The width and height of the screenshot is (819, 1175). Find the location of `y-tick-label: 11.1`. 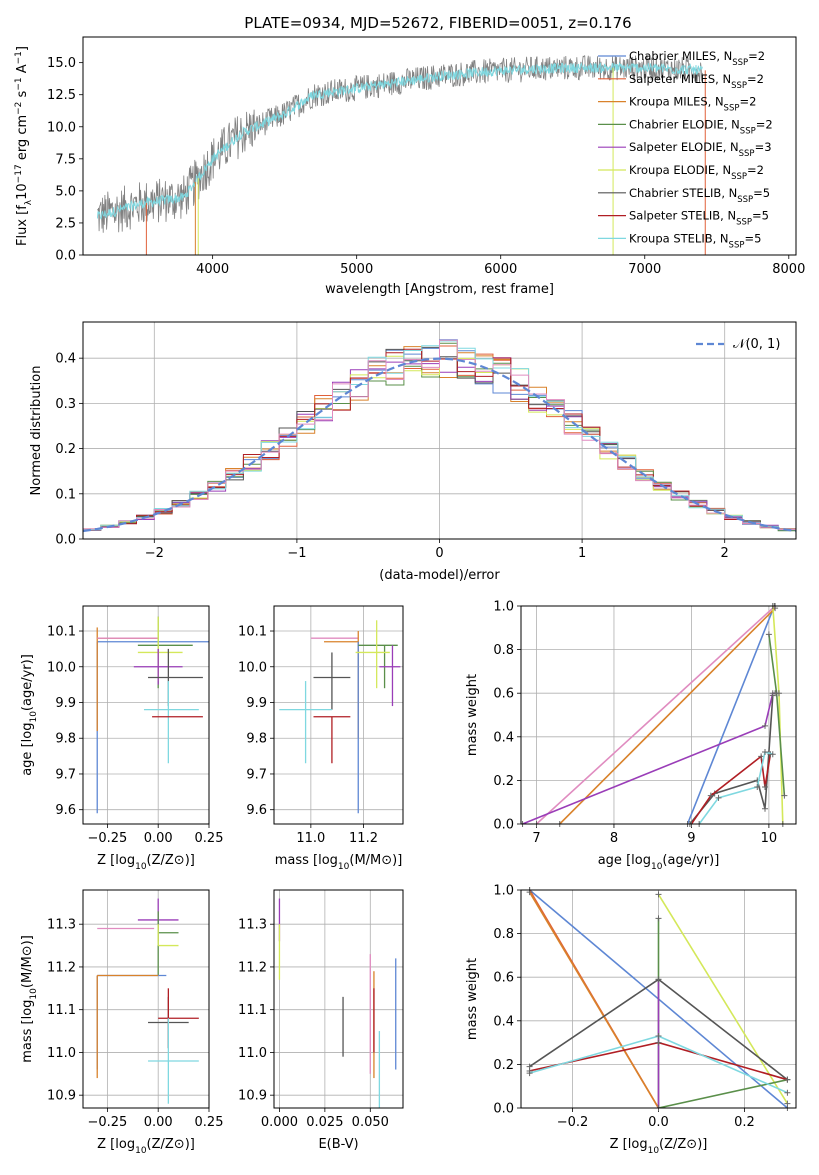

y-tick-label: 11.1 is located at coordinates (61, 1010).